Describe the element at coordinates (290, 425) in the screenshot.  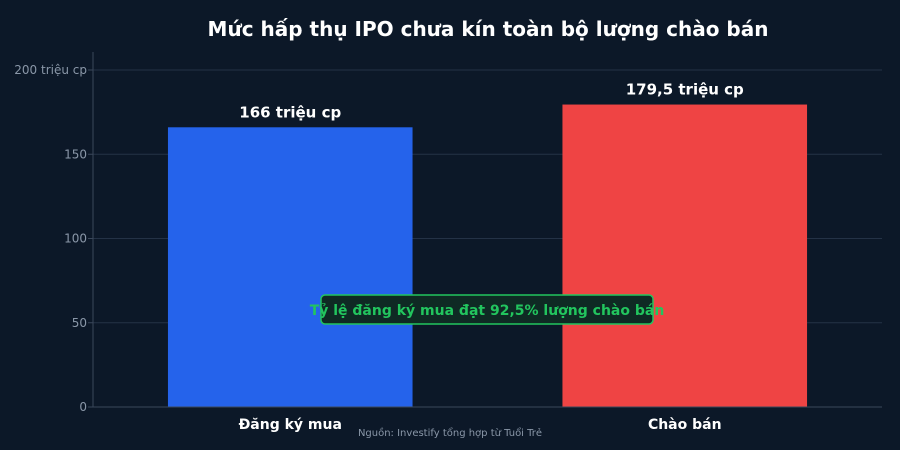
I see `x-tick-label: Đăng ký mua` at that location.